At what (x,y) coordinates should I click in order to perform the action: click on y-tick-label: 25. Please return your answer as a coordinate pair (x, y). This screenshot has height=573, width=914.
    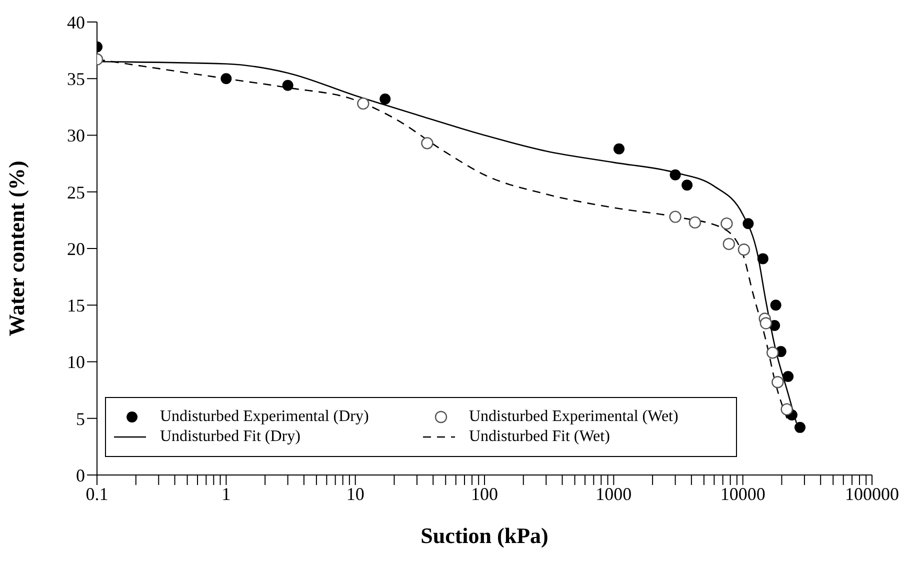
    Looking at the image, I should click on (76, 192).